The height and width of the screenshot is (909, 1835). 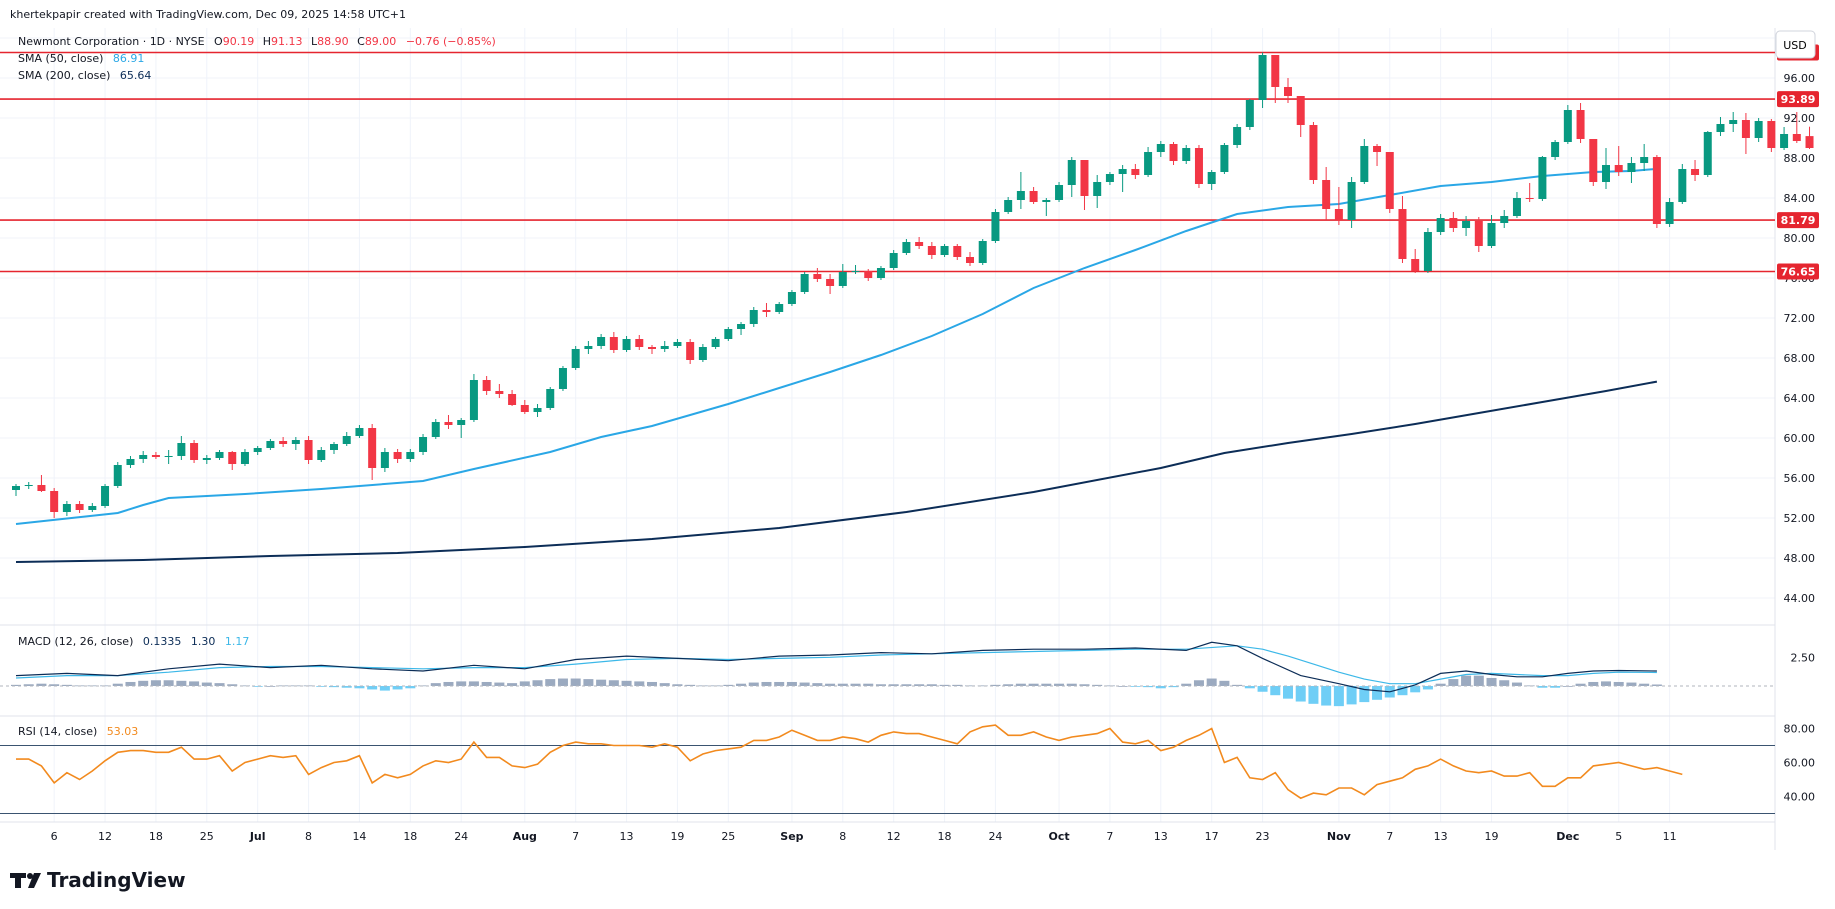 I want to click on macd-signal-value: 1.17, so click(x=237, y=641).